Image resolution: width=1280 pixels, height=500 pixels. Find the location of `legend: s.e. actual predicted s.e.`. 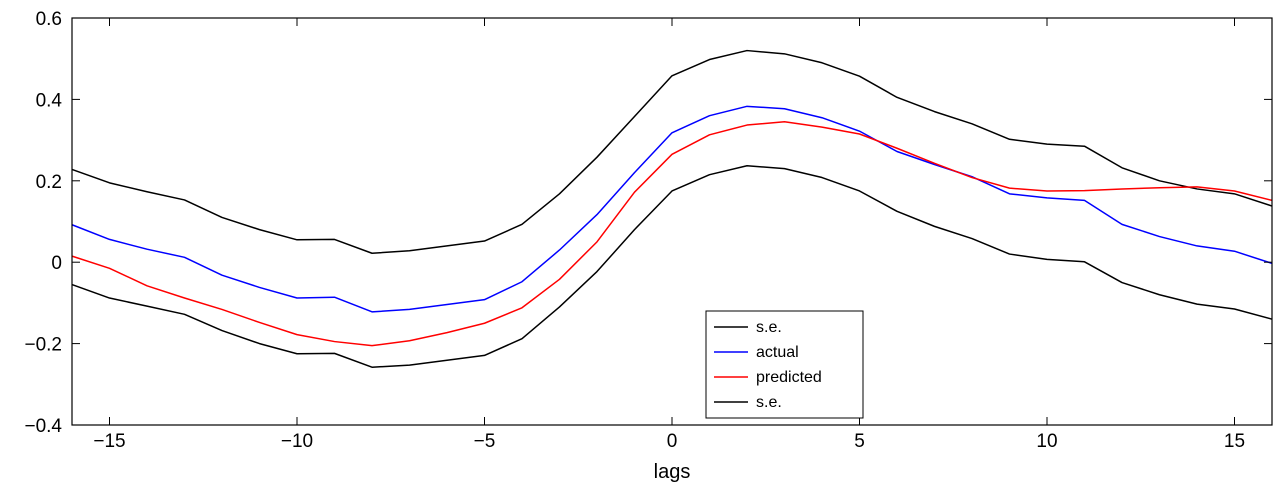

legend: s.e. actual predicted s.e. is located at coordinates (784, 364).